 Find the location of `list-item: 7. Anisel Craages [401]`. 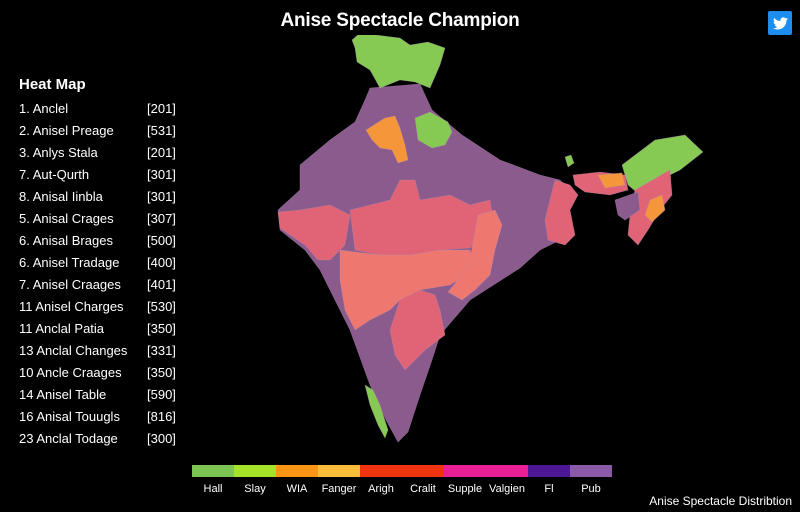

list-item: 7. Anisel Craages [401] is located at coordinates (99, 285).